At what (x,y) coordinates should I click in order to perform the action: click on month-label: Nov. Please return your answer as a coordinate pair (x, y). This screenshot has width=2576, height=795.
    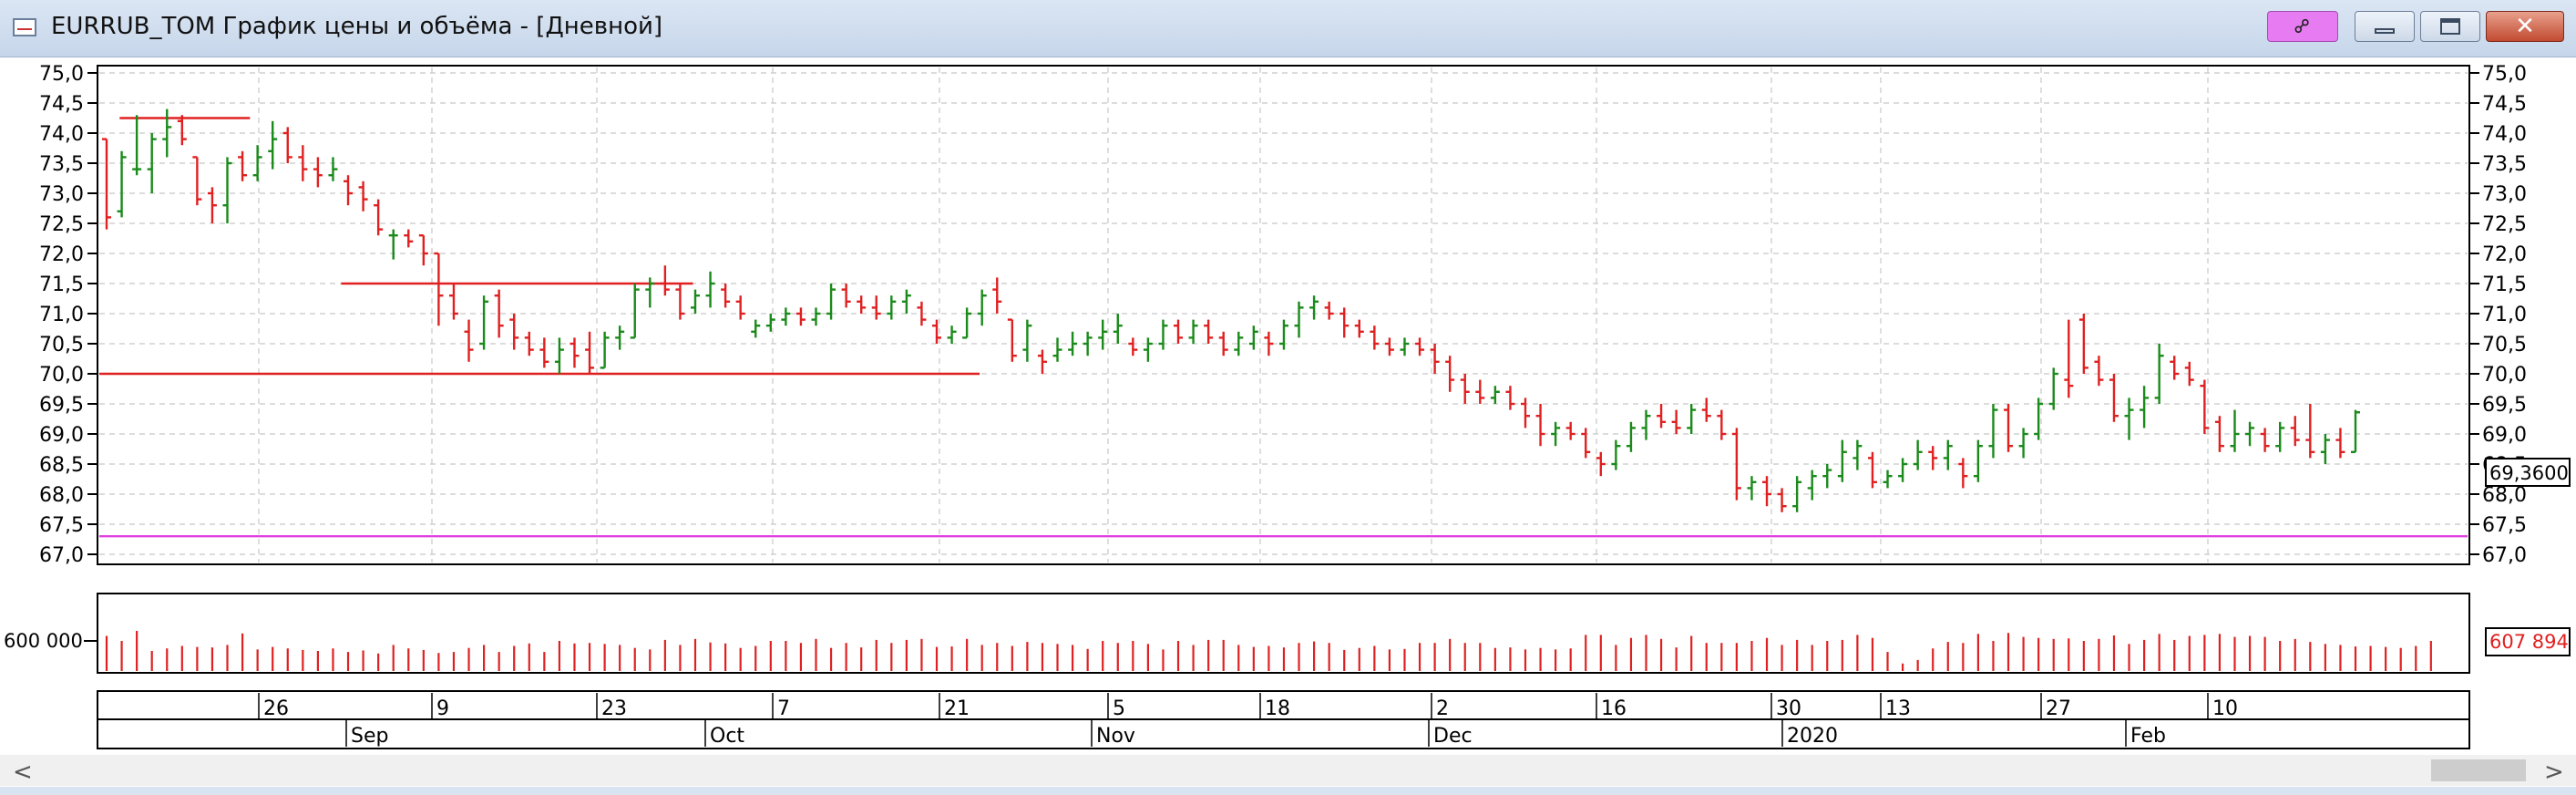
    Looking at the image, I should click on (1116, 736).